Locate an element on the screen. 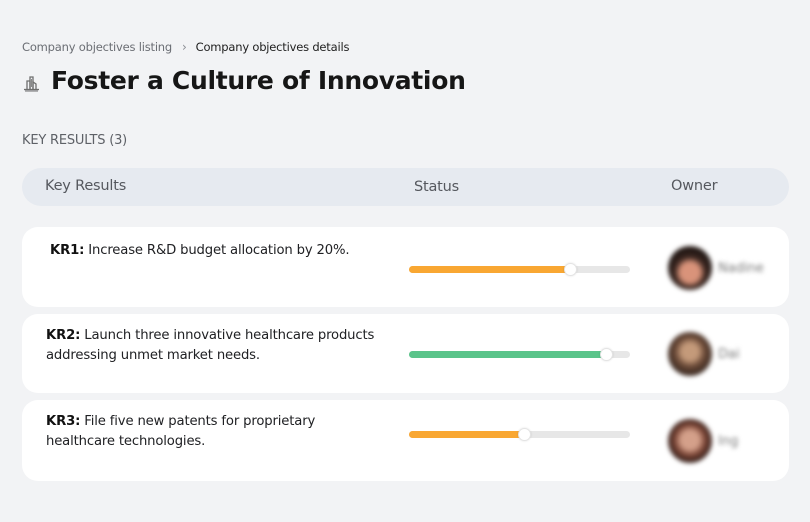  page-title: Foster a Culture of Innovation is located at coordinates (258, 80).